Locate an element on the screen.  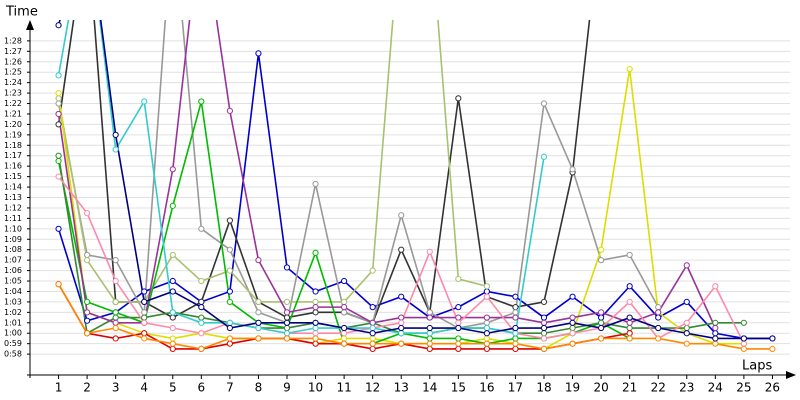
x-tick-label: 12 is located at coordinates (372, 388).